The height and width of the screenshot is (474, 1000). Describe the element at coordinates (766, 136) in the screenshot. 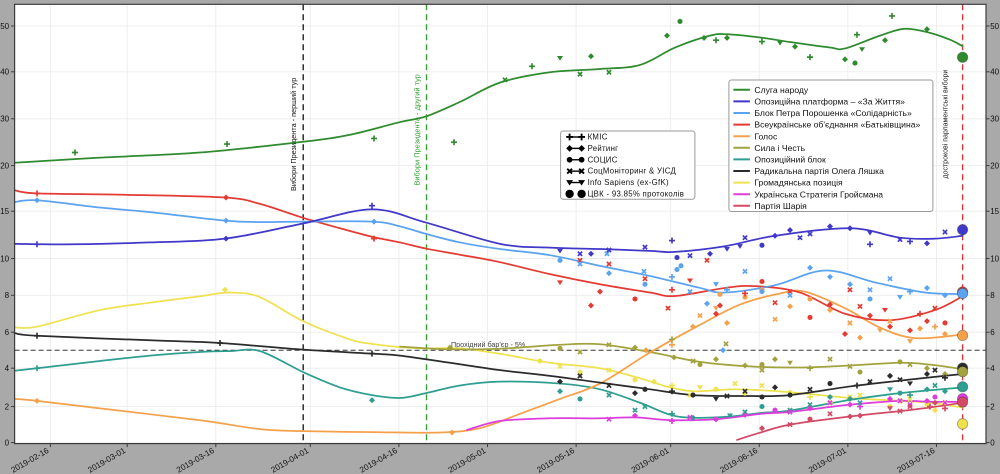

I see `svg-text: Голос` at that location.